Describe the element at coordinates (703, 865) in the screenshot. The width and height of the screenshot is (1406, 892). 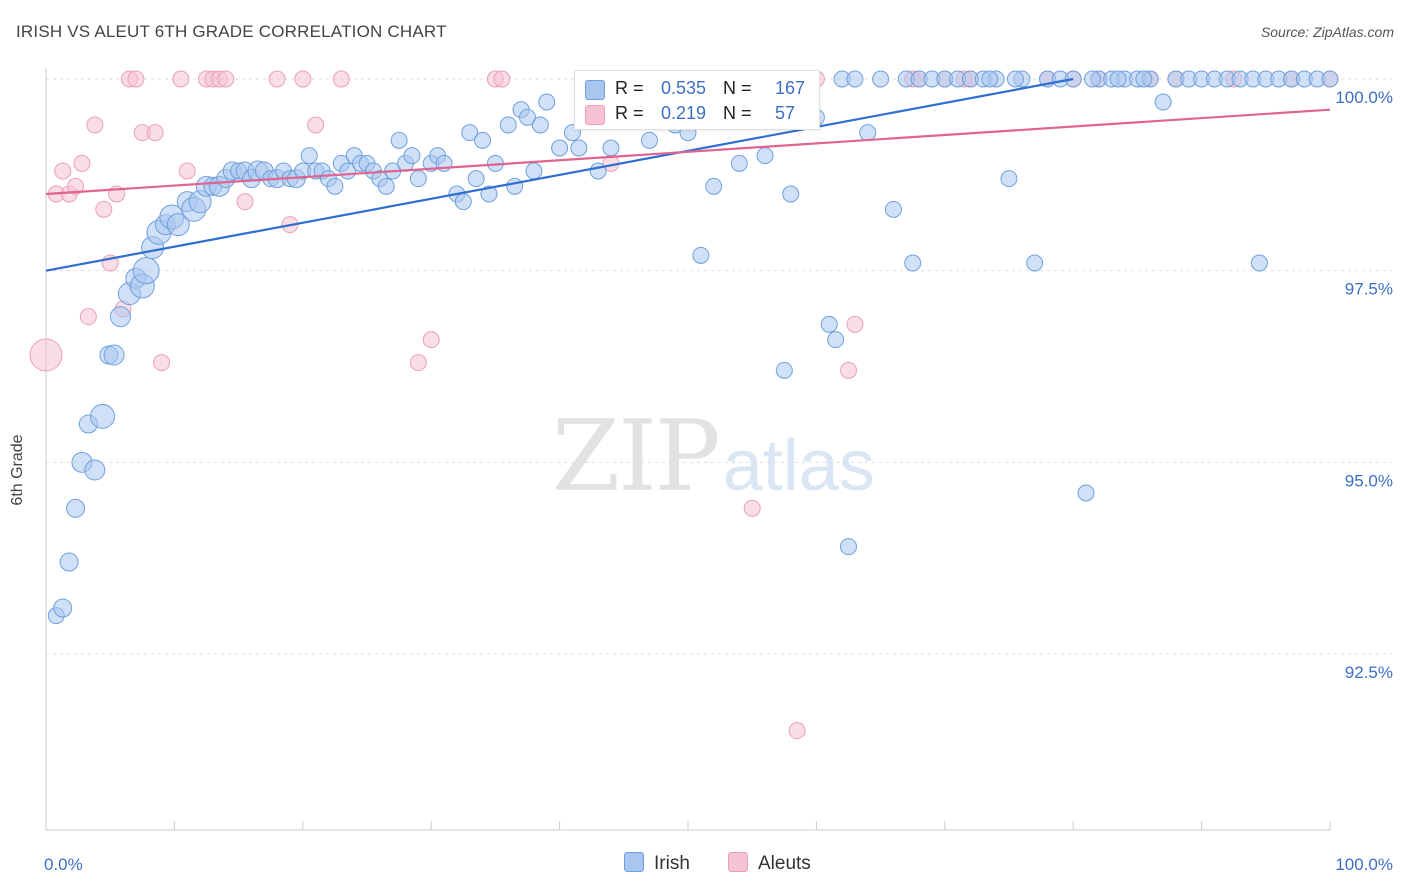
I see `series-legend: Irish Aleuts` at that location.